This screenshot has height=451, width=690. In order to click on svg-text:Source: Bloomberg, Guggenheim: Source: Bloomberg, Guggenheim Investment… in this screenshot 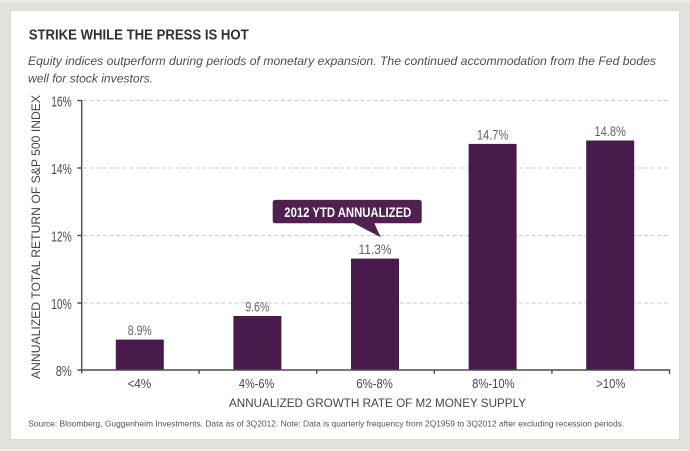, I will do `click(326, 424)`.